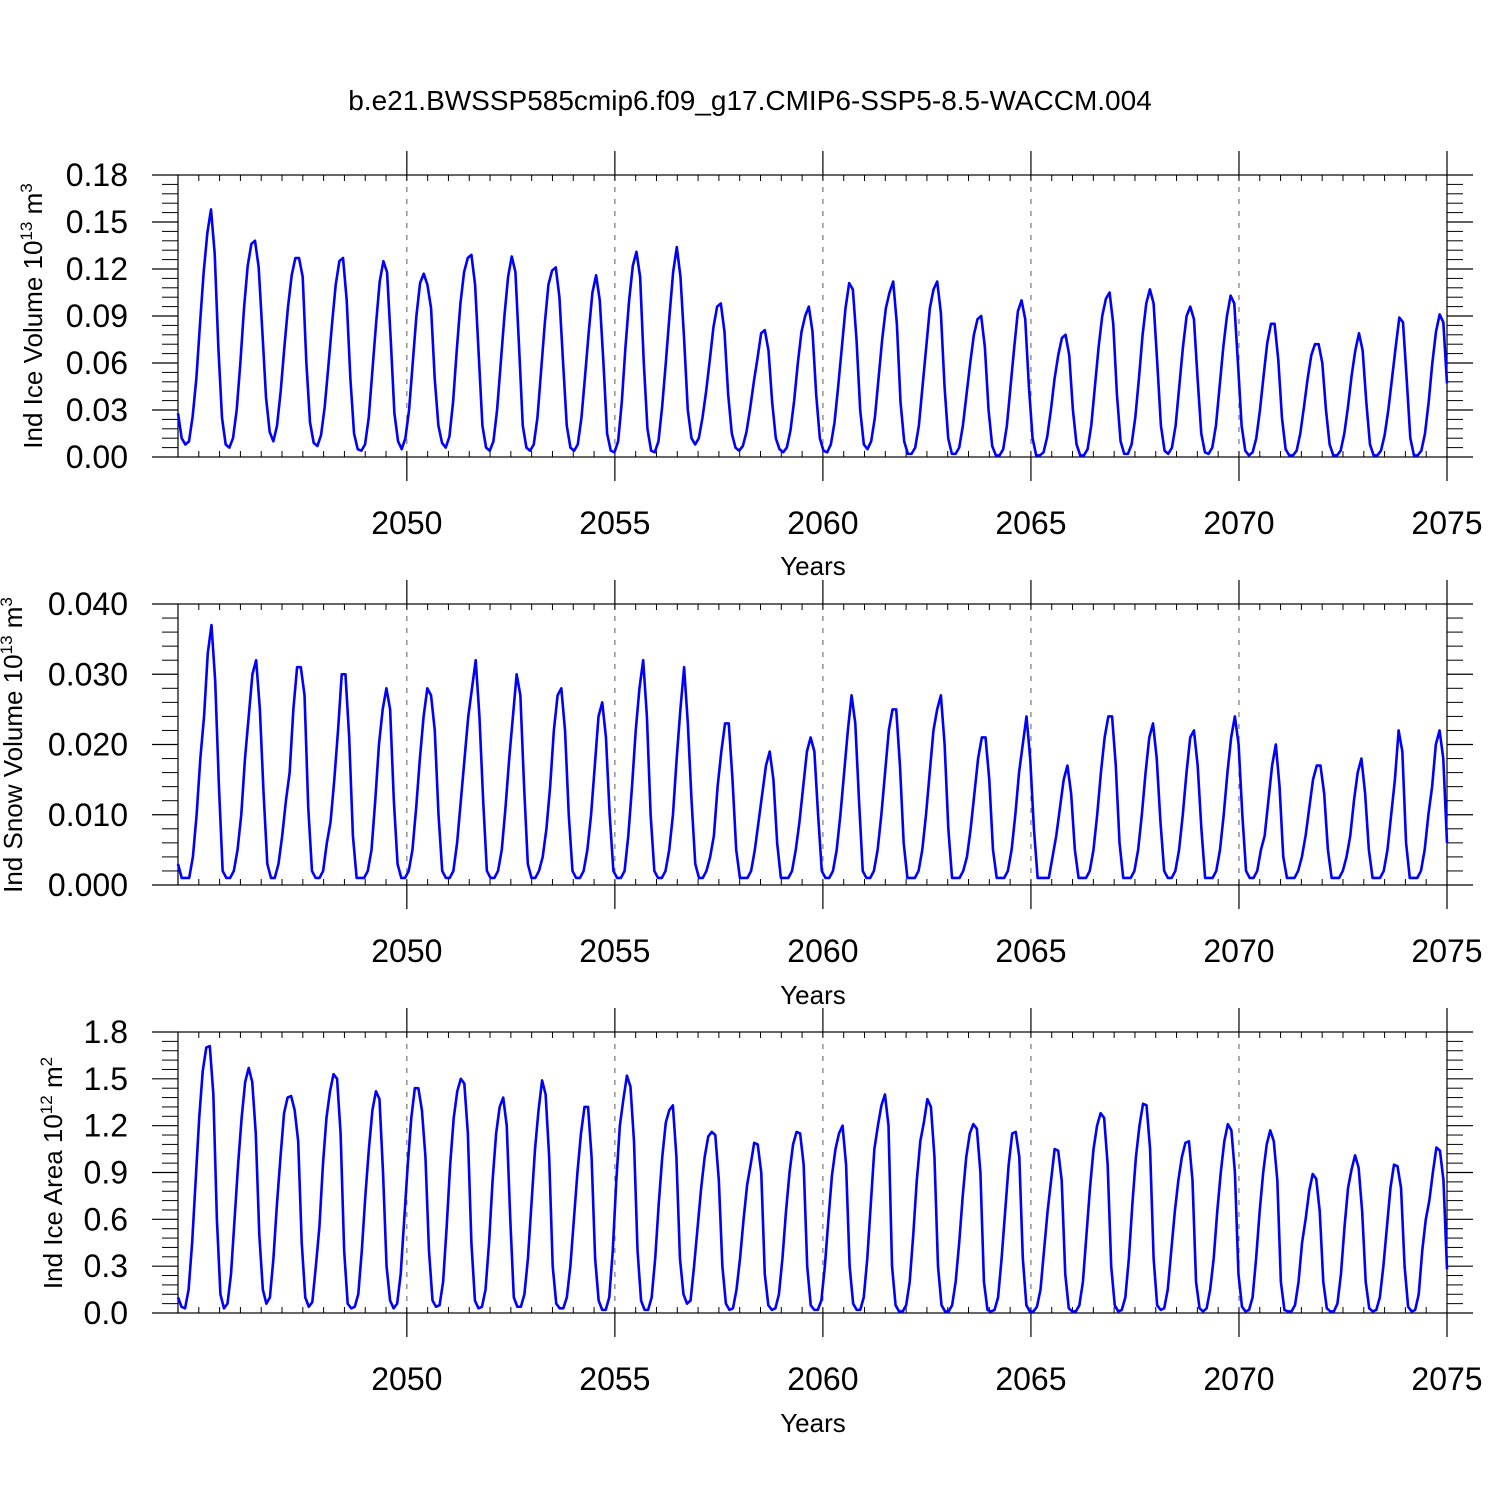 The height and width of the screenshot is (1505, 1500). I want to click on y-axis-title-ice-volume: Ind Ice Volume 1013 m3, so click(32, 315).